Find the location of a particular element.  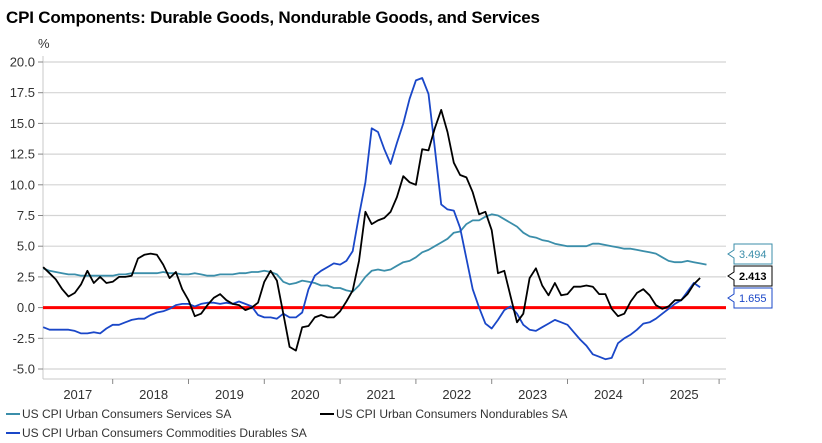

y-tick-label: 10.0 is located at coordinates (22, 184).